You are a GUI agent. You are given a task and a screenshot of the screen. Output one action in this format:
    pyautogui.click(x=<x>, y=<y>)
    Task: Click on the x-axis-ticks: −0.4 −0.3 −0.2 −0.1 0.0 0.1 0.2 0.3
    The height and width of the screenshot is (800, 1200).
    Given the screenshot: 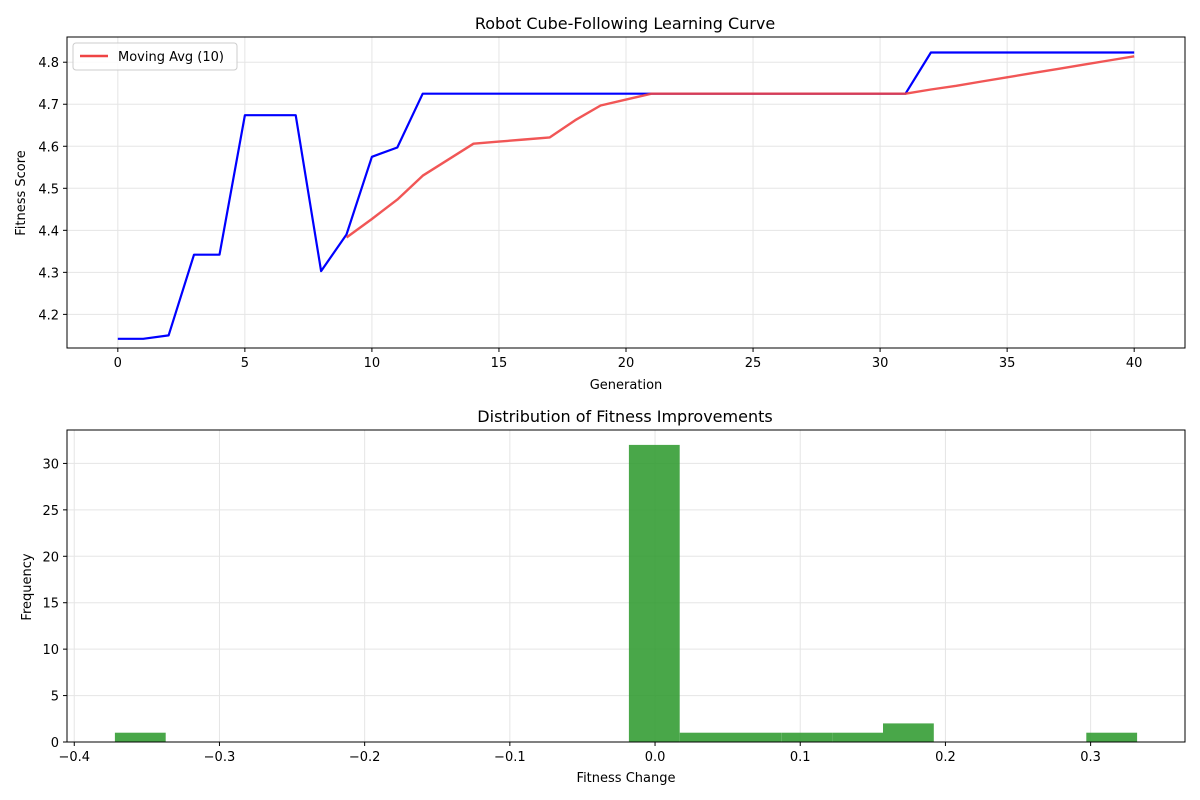 What is the action you would take?
    pyautogui.click(x=579, y=753)
    